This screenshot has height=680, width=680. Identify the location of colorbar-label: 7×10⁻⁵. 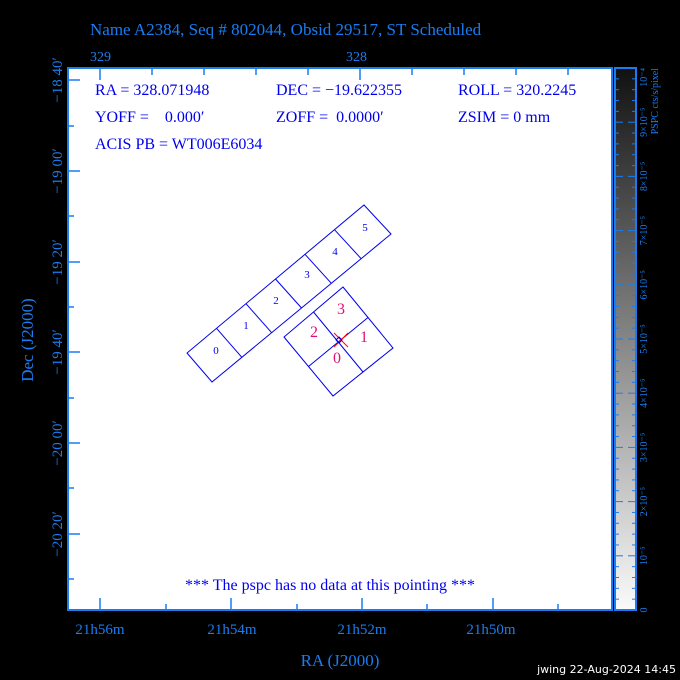
(644, 230).